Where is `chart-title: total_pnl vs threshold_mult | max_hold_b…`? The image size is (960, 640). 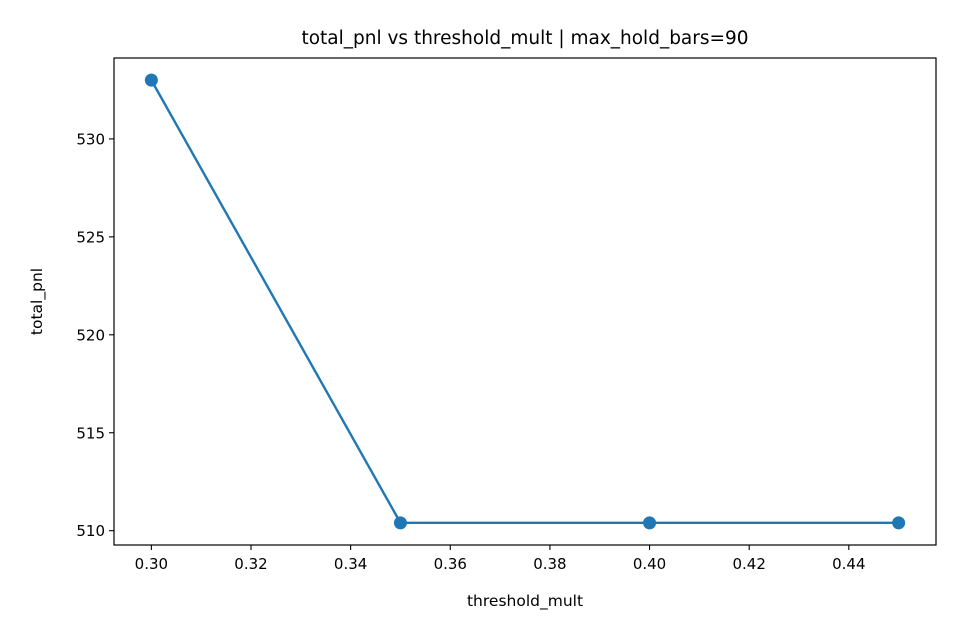 chart-title: total_pnl vs threshold_mult | max_hold_b… is located at coordinates (524, 38).